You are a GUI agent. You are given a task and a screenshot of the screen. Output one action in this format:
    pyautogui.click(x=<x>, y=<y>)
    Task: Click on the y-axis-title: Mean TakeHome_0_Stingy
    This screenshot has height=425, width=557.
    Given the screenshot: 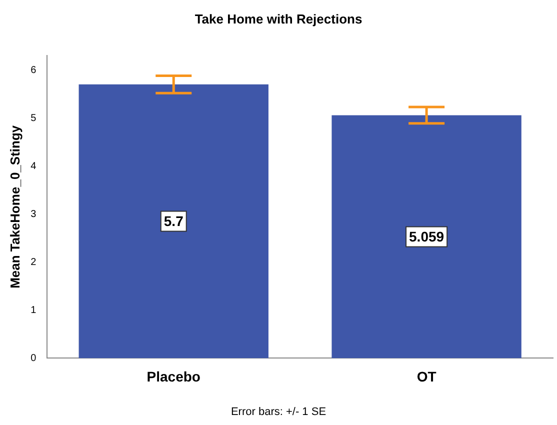 What is the action you would take?
    pyautogui.click(x=14, y=206)
    